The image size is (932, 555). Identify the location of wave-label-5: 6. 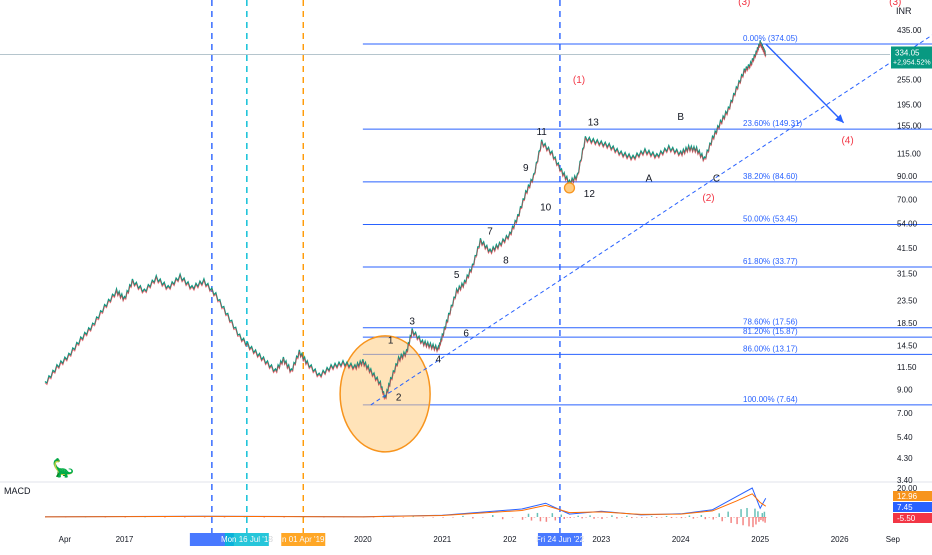
(466, 333).